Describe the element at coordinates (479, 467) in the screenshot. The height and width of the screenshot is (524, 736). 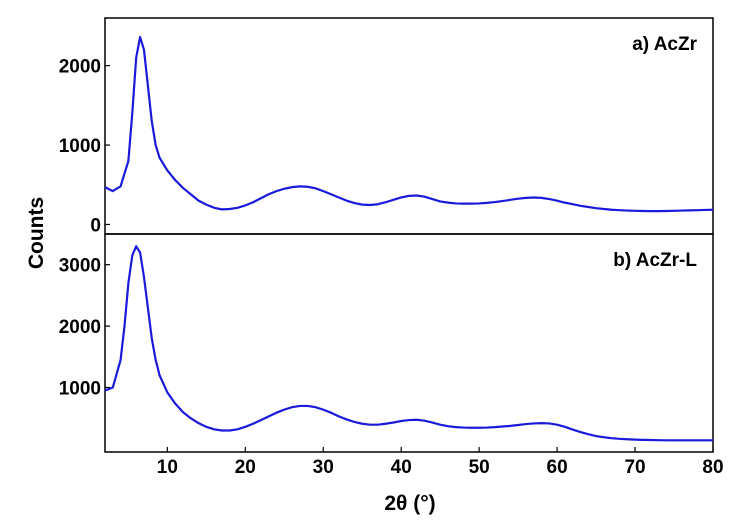
I see `x-tick-label: 50` at that location.